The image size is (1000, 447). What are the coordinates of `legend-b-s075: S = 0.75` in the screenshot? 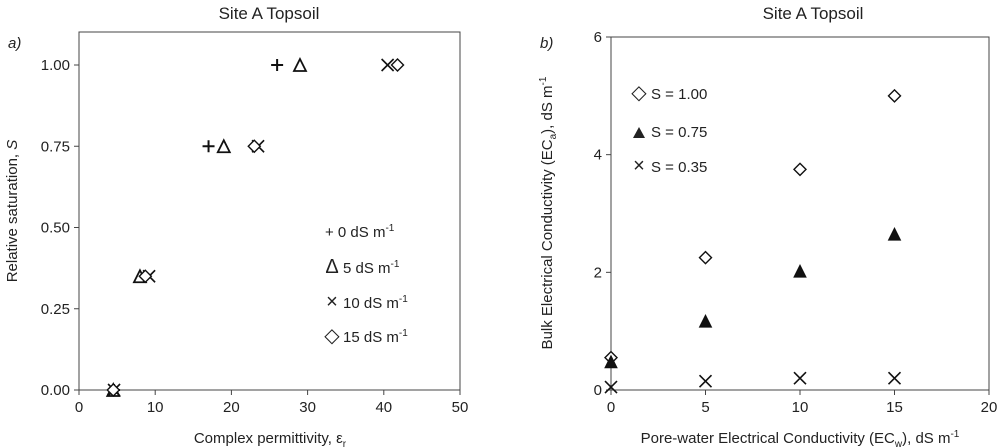 It's located at (670, 132).